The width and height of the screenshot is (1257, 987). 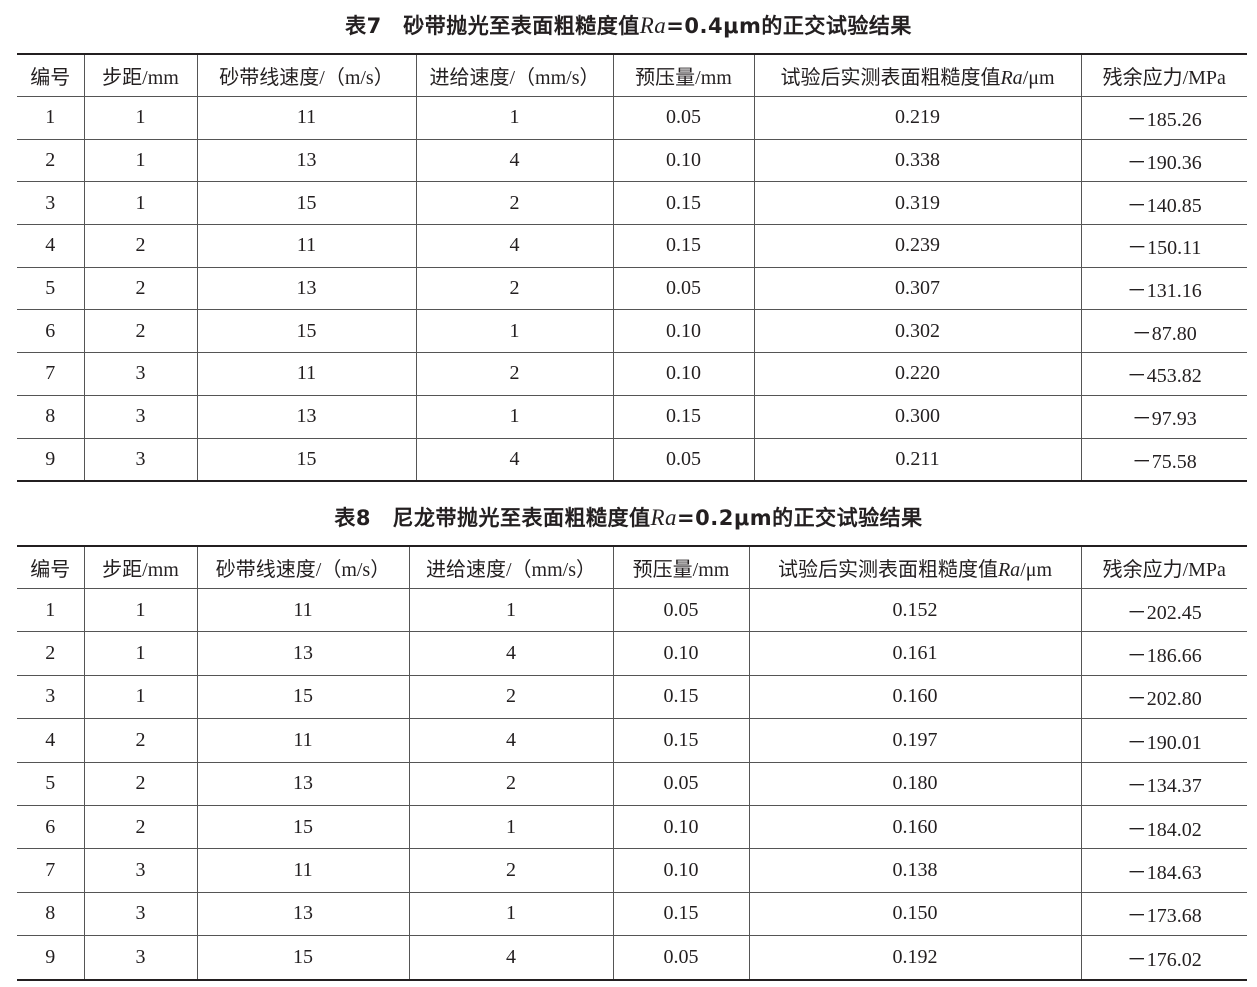 I want to click on table-cell: －185.26, so click(x=1163, y=118).